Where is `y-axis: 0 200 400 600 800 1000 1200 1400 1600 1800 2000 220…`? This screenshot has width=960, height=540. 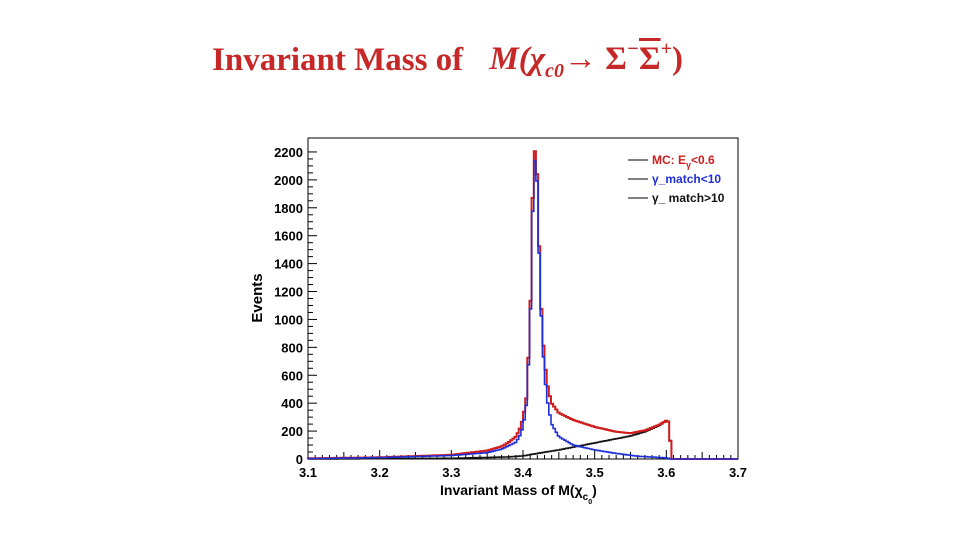 y-axis: 0 200 400 600 800 1000 1200 1400 1600 1800 2000 220… is located at coordinates (295, 306).